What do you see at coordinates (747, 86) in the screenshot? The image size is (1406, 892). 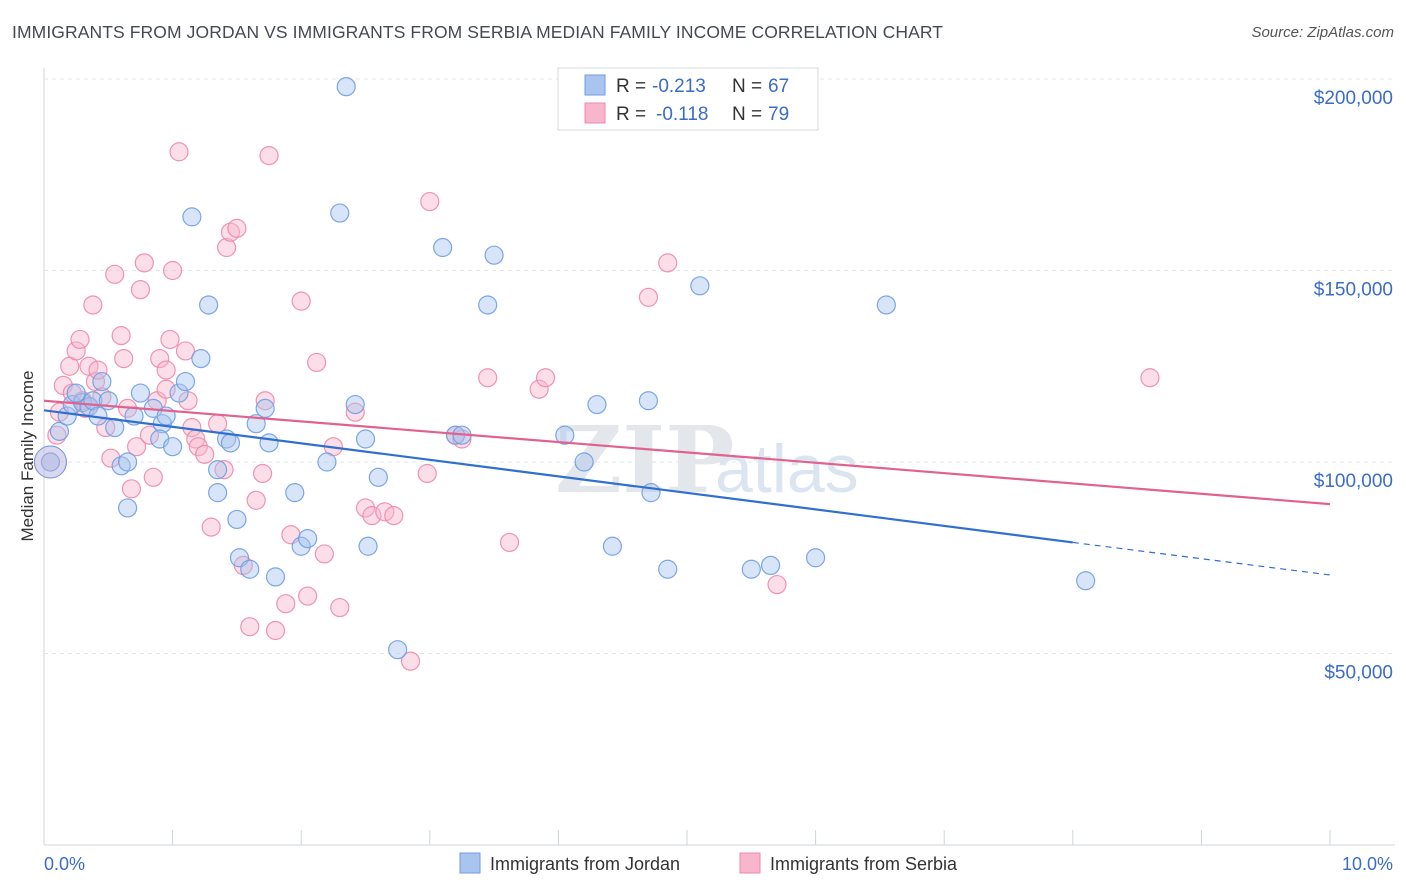 I see `legend-n-label-jordan: N =` at bounding box center [747, 86].